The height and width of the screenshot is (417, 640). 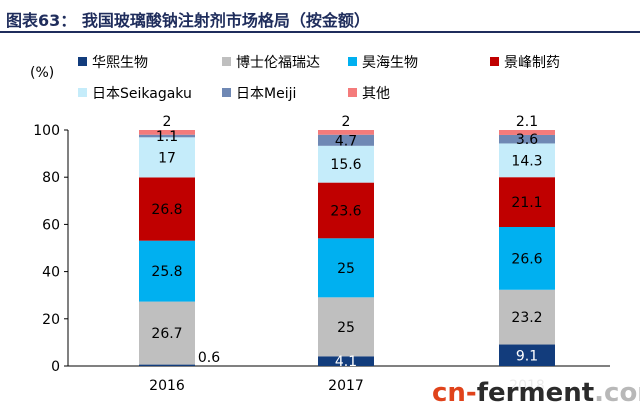 What do you see at coordinates (51, 178) in the screenshot?
I see `y-tick-label: 80` at bounding box center [51, 178].